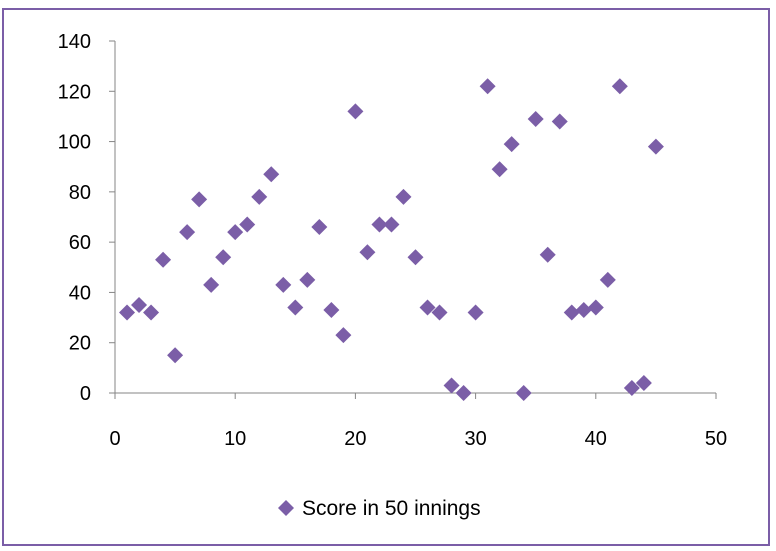 The image size is (776, 551). What do you see at coordinates (596, 439) in the screenshot?
I see `x-tick-label: 40` at bounding box center [596, 439].